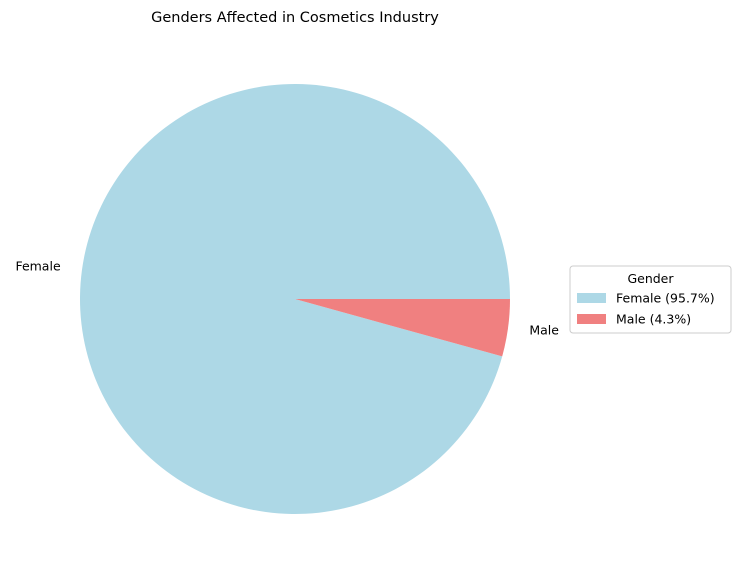  I want to click on legend-frame, so click(650, 299).